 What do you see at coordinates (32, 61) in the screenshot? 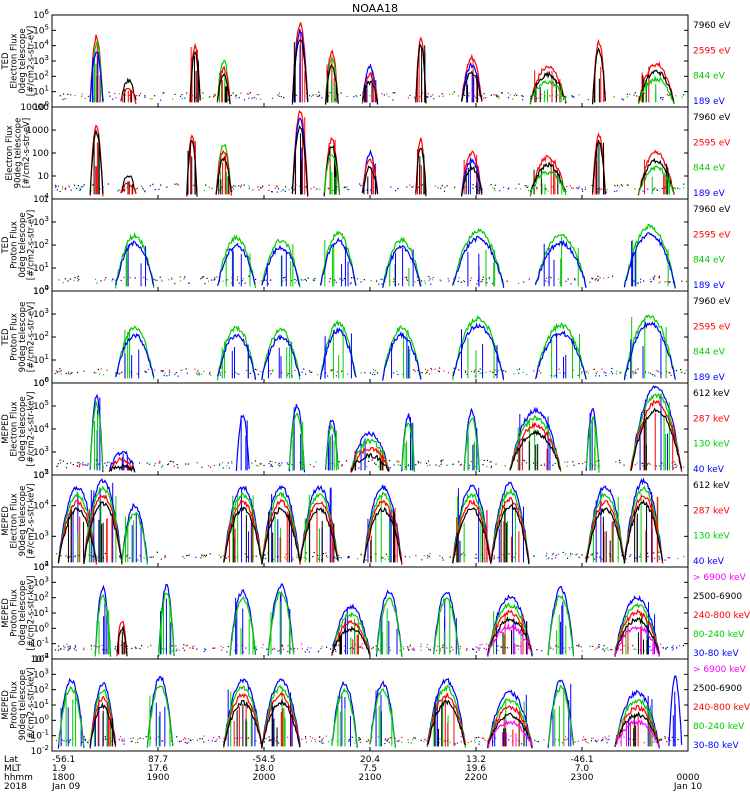
I see `y-axis-title: [#/cm2-s-str-eV]` at bounding box center [32, 61].